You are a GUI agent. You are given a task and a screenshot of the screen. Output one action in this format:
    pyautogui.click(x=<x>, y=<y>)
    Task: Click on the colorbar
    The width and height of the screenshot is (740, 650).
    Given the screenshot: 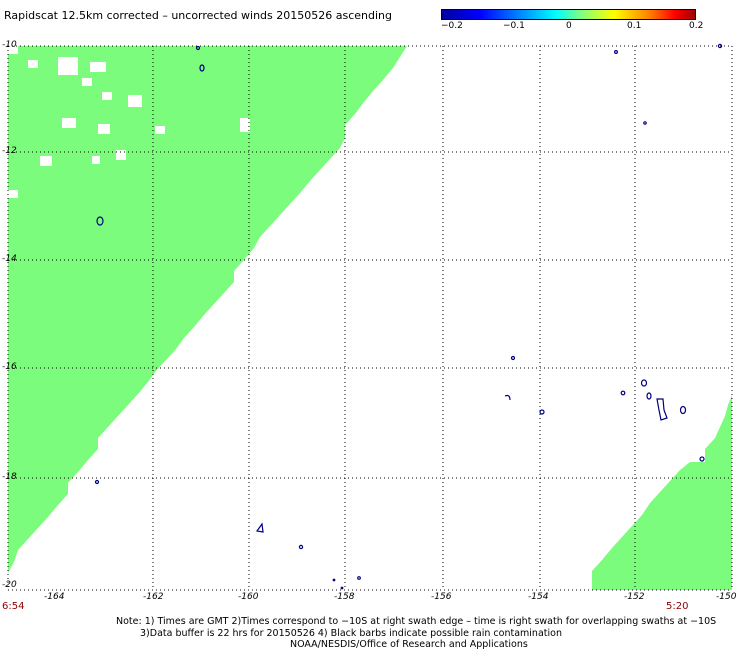 What is the action you would take?
    pyautogui.click(x=568, y=14)
    